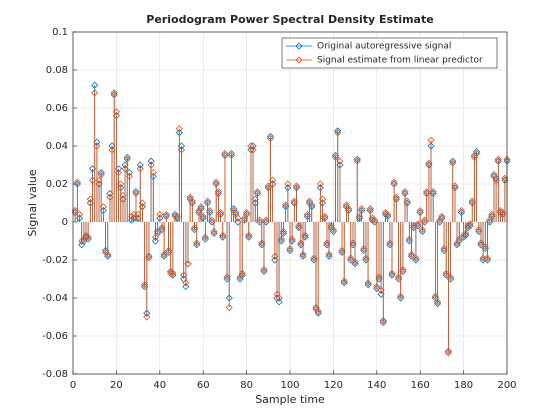  Describe the element at coordinates (376, 385) in the screenshot. I see `x-tick-label: 140` at that location.